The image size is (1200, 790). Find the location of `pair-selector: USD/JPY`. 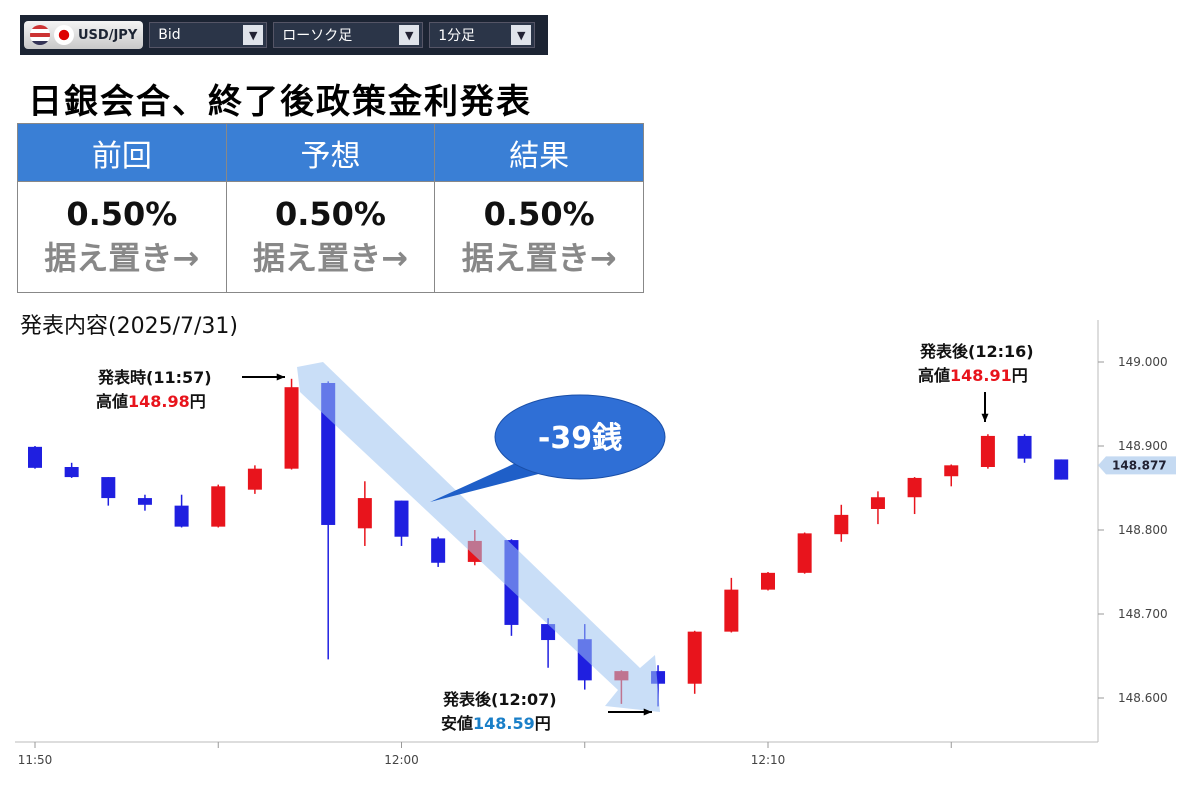

pair-selector: USD/JPY is located at coordinates (84, 35).